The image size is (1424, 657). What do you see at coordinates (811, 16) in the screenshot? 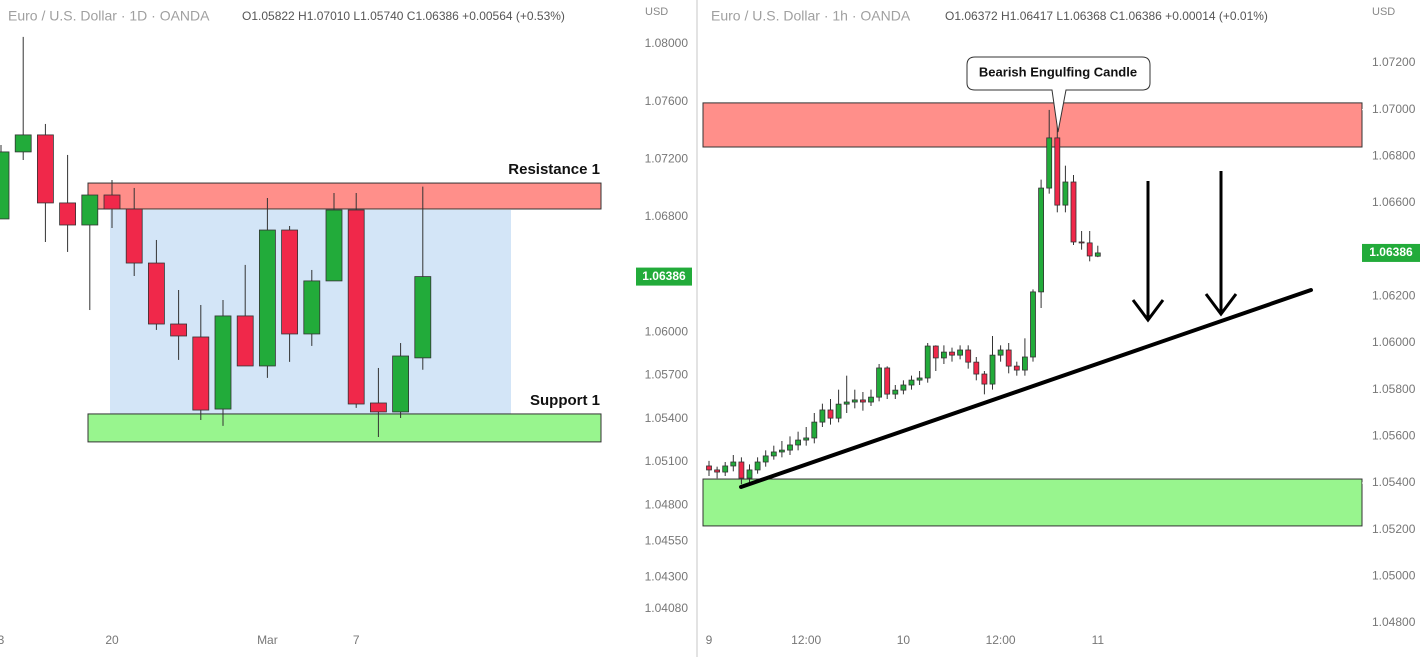
I see `chart-title: Euro / U.S. Dollar · 1h · OANDA` at bounding box center [811, 16].